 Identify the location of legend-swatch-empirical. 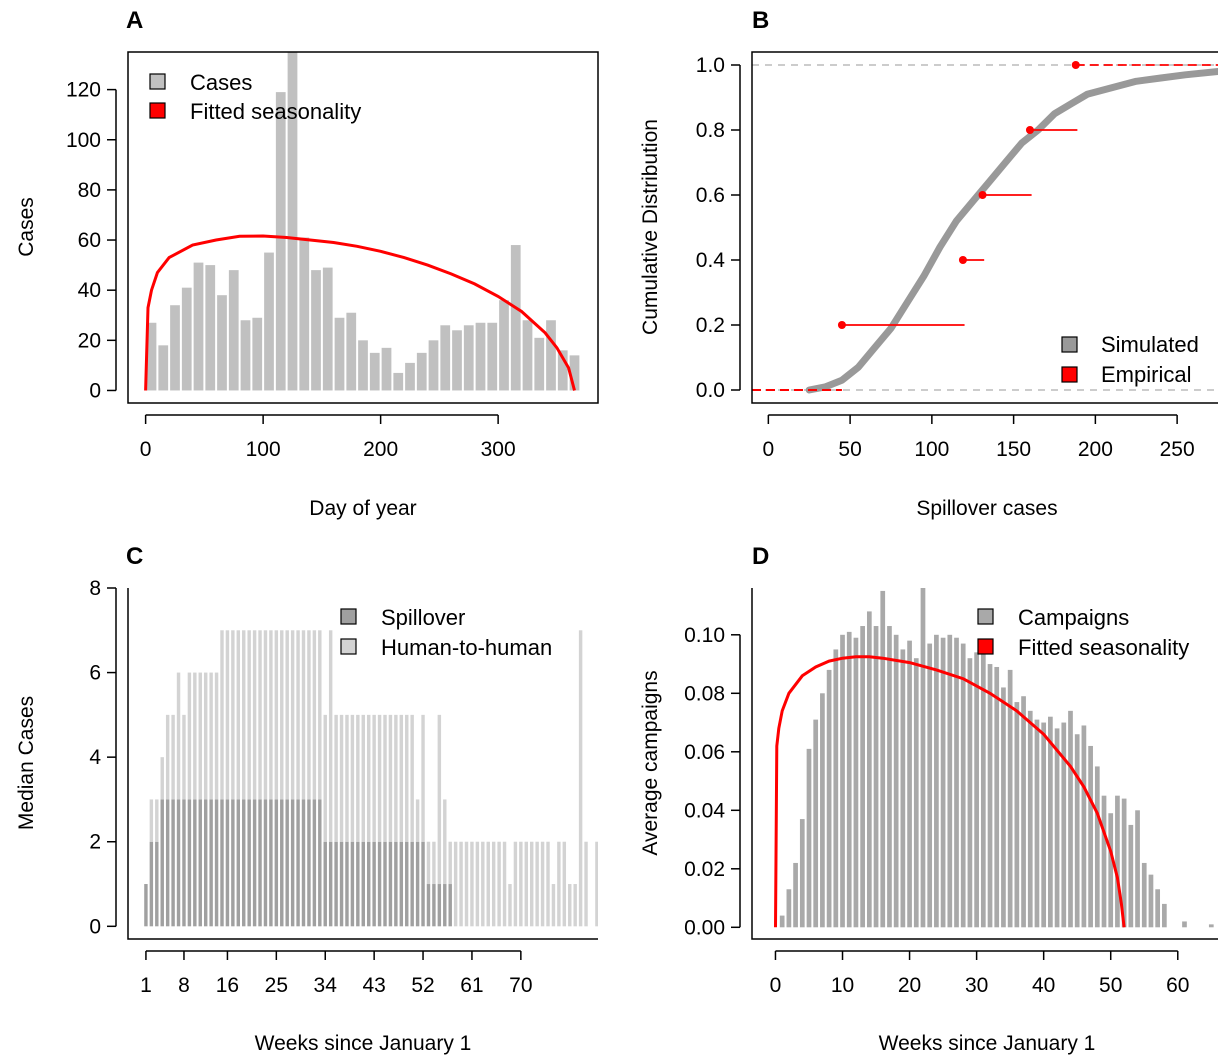
(1069, 374).